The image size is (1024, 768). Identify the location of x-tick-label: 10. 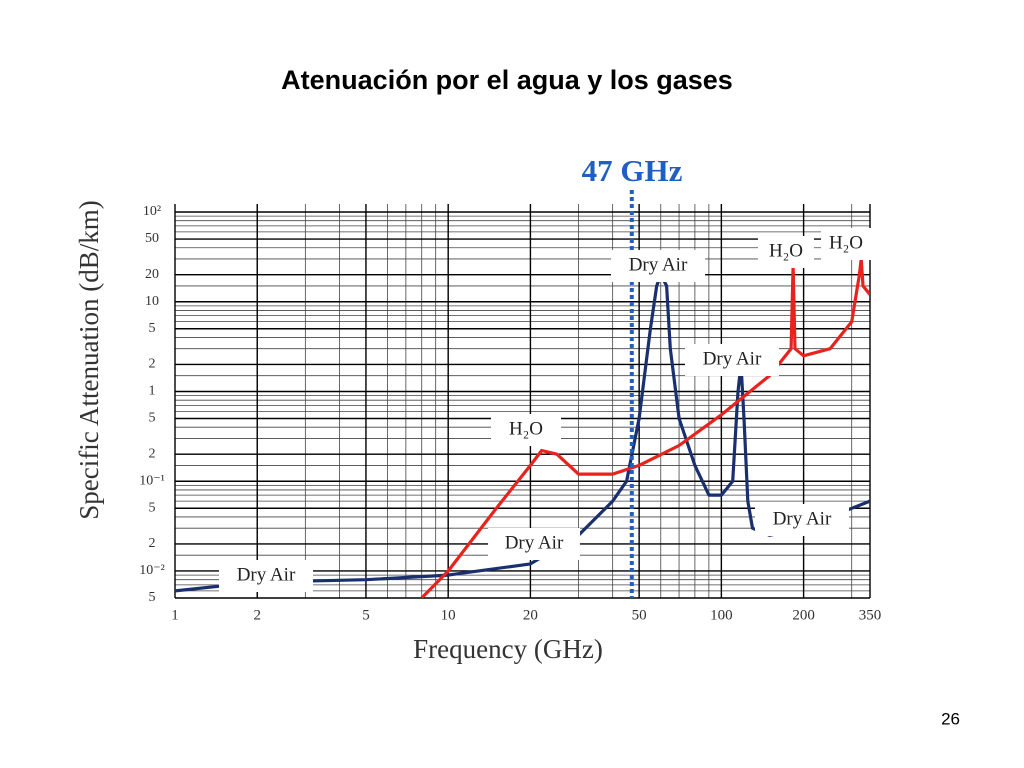
(448, 615).